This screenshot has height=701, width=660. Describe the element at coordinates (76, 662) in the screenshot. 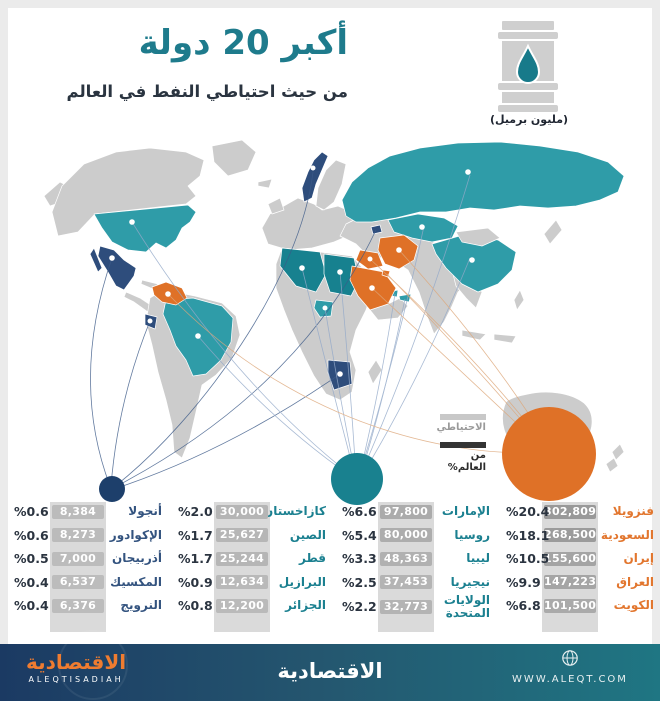

I see `footer-logo-arabic: الاقتصادية` at that location.